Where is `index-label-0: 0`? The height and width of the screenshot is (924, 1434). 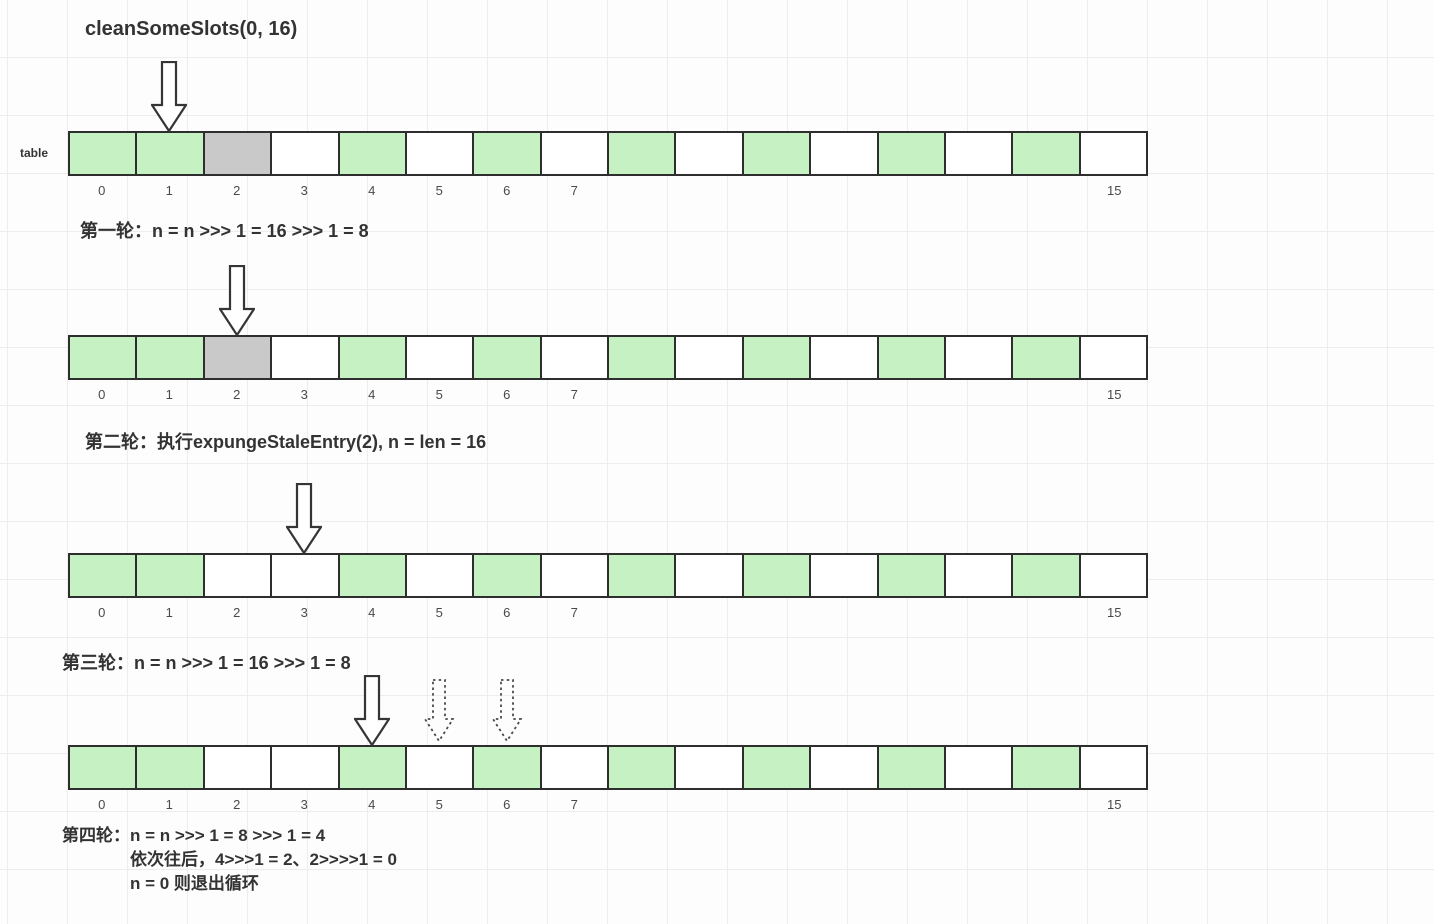
index-label-0: 0 is located at coordinates (102, 394).